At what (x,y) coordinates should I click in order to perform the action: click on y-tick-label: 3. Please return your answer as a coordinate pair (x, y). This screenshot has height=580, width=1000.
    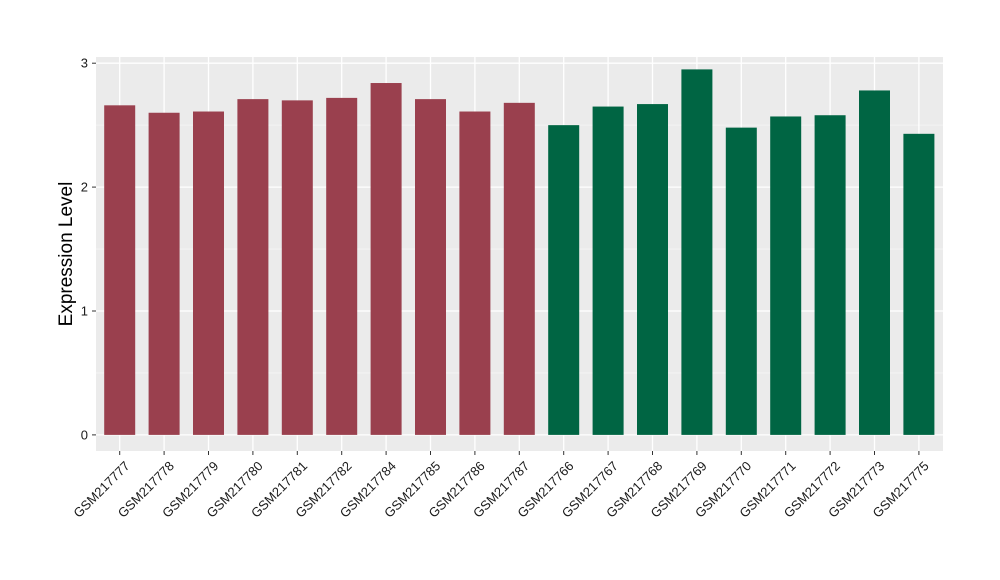
    Looking at the image, I should click on (84, 63).